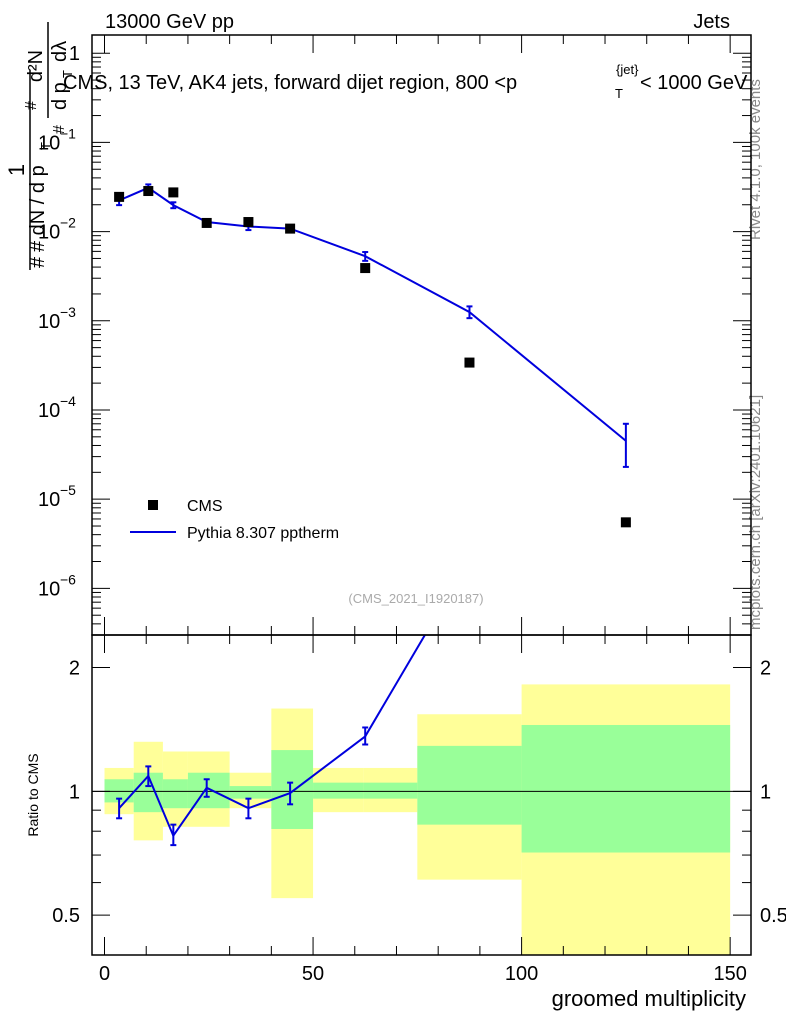 This screenshot has height=1024, width=786. I want to click on ratio-xtick-label: 50, so click(313, 974).